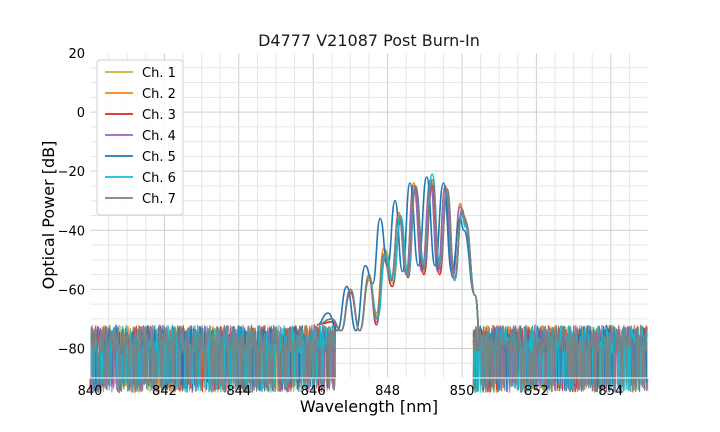 This screenshot has width=720, height=432. What do you see at coordinates (238, 391) in the screenshot?
I see `x-tick-label: 844` at bounding box center [238, 391].